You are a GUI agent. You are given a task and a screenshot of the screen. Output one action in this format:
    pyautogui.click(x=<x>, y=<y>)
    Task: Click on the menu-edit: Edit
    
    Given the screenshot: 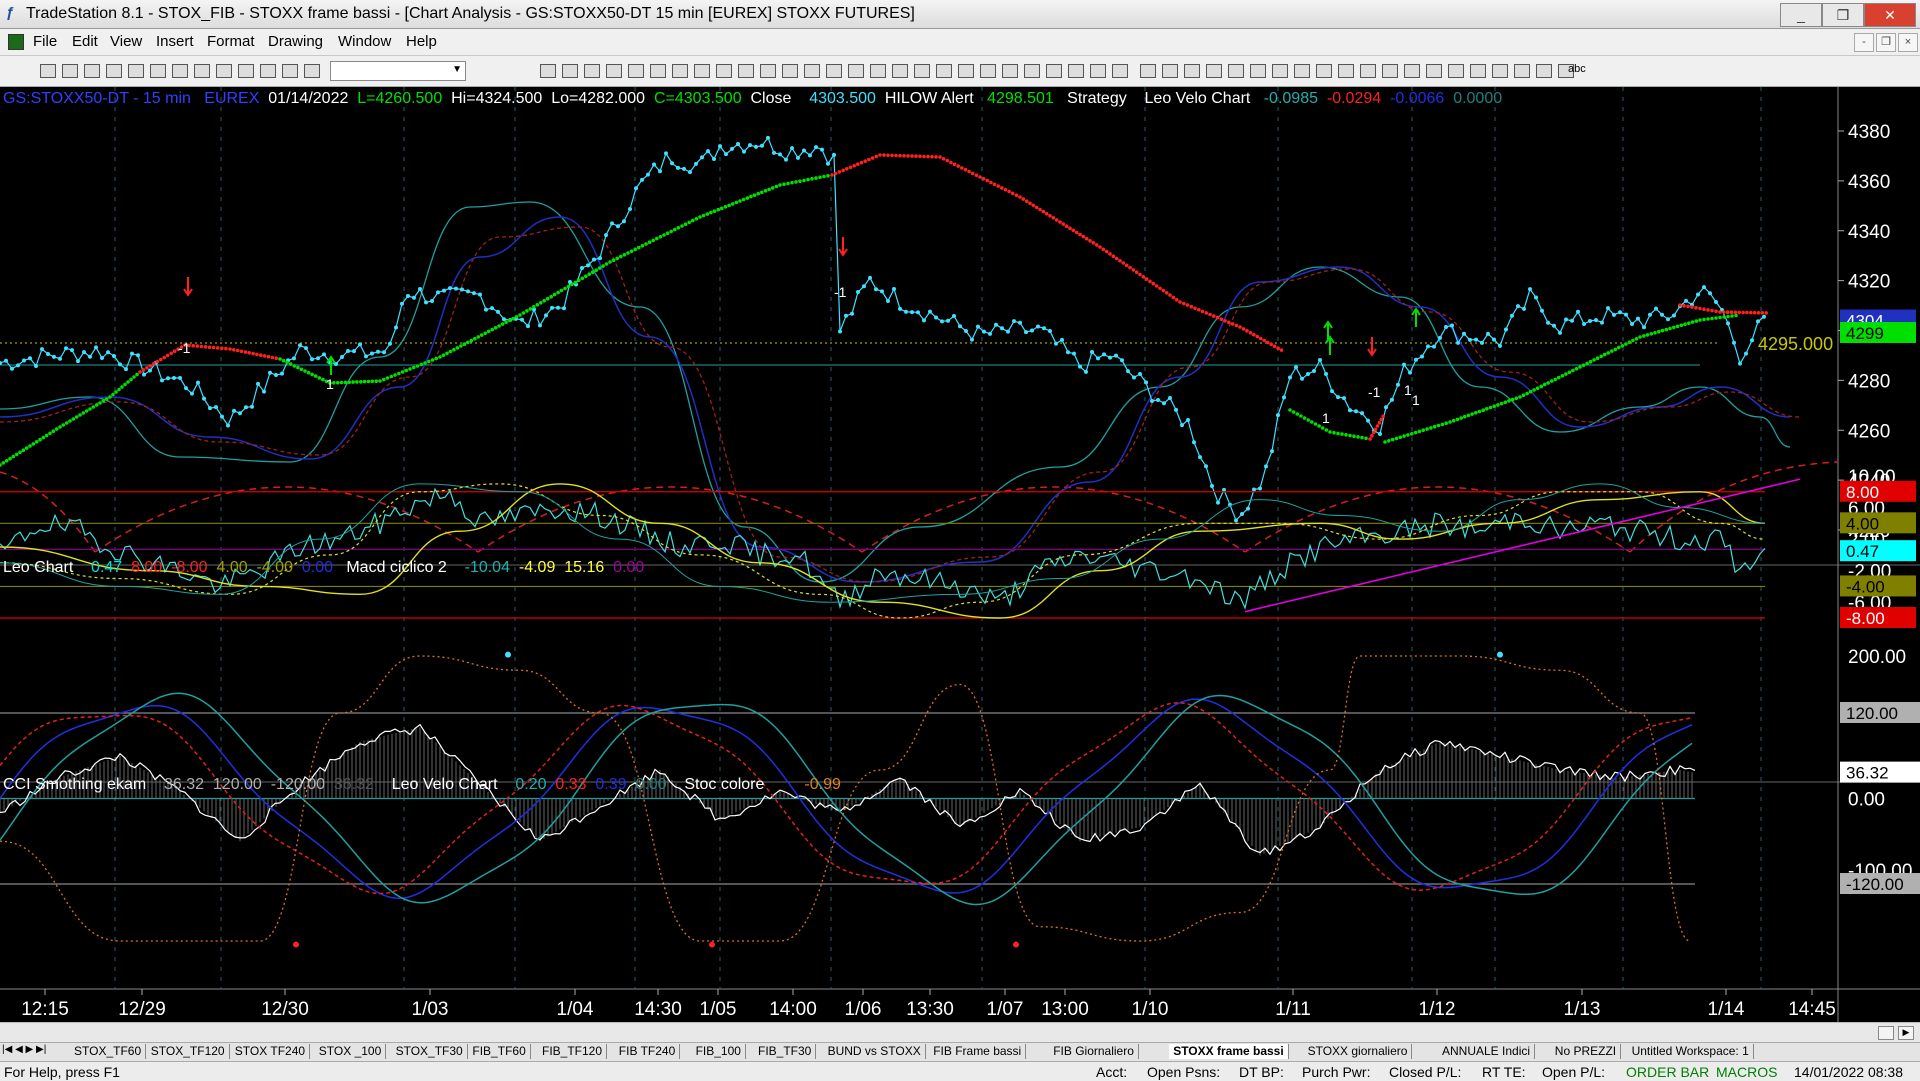 What is the action you would take?
    pyautogui.click(x=85, y=41)
    